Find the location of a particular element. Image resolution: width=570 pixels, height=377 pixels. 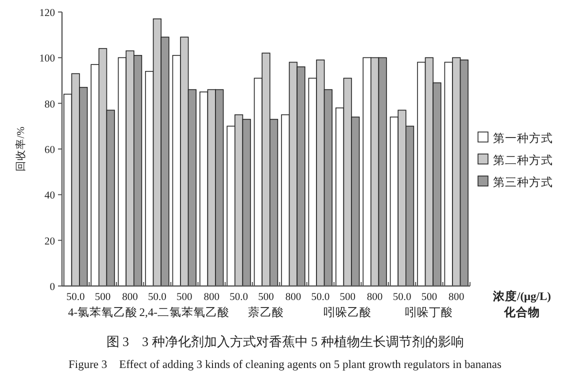

text: 2,4-二氯苯氧乙酸 is located at coordinates (184, 312).